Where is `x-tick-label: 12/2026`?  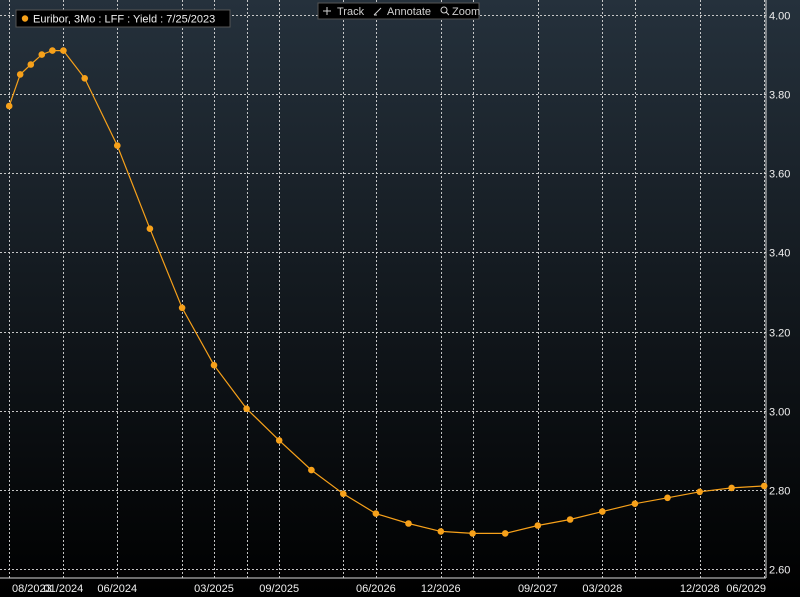
x-tick-label: 12/2026 is located at coordinates (441, 589).